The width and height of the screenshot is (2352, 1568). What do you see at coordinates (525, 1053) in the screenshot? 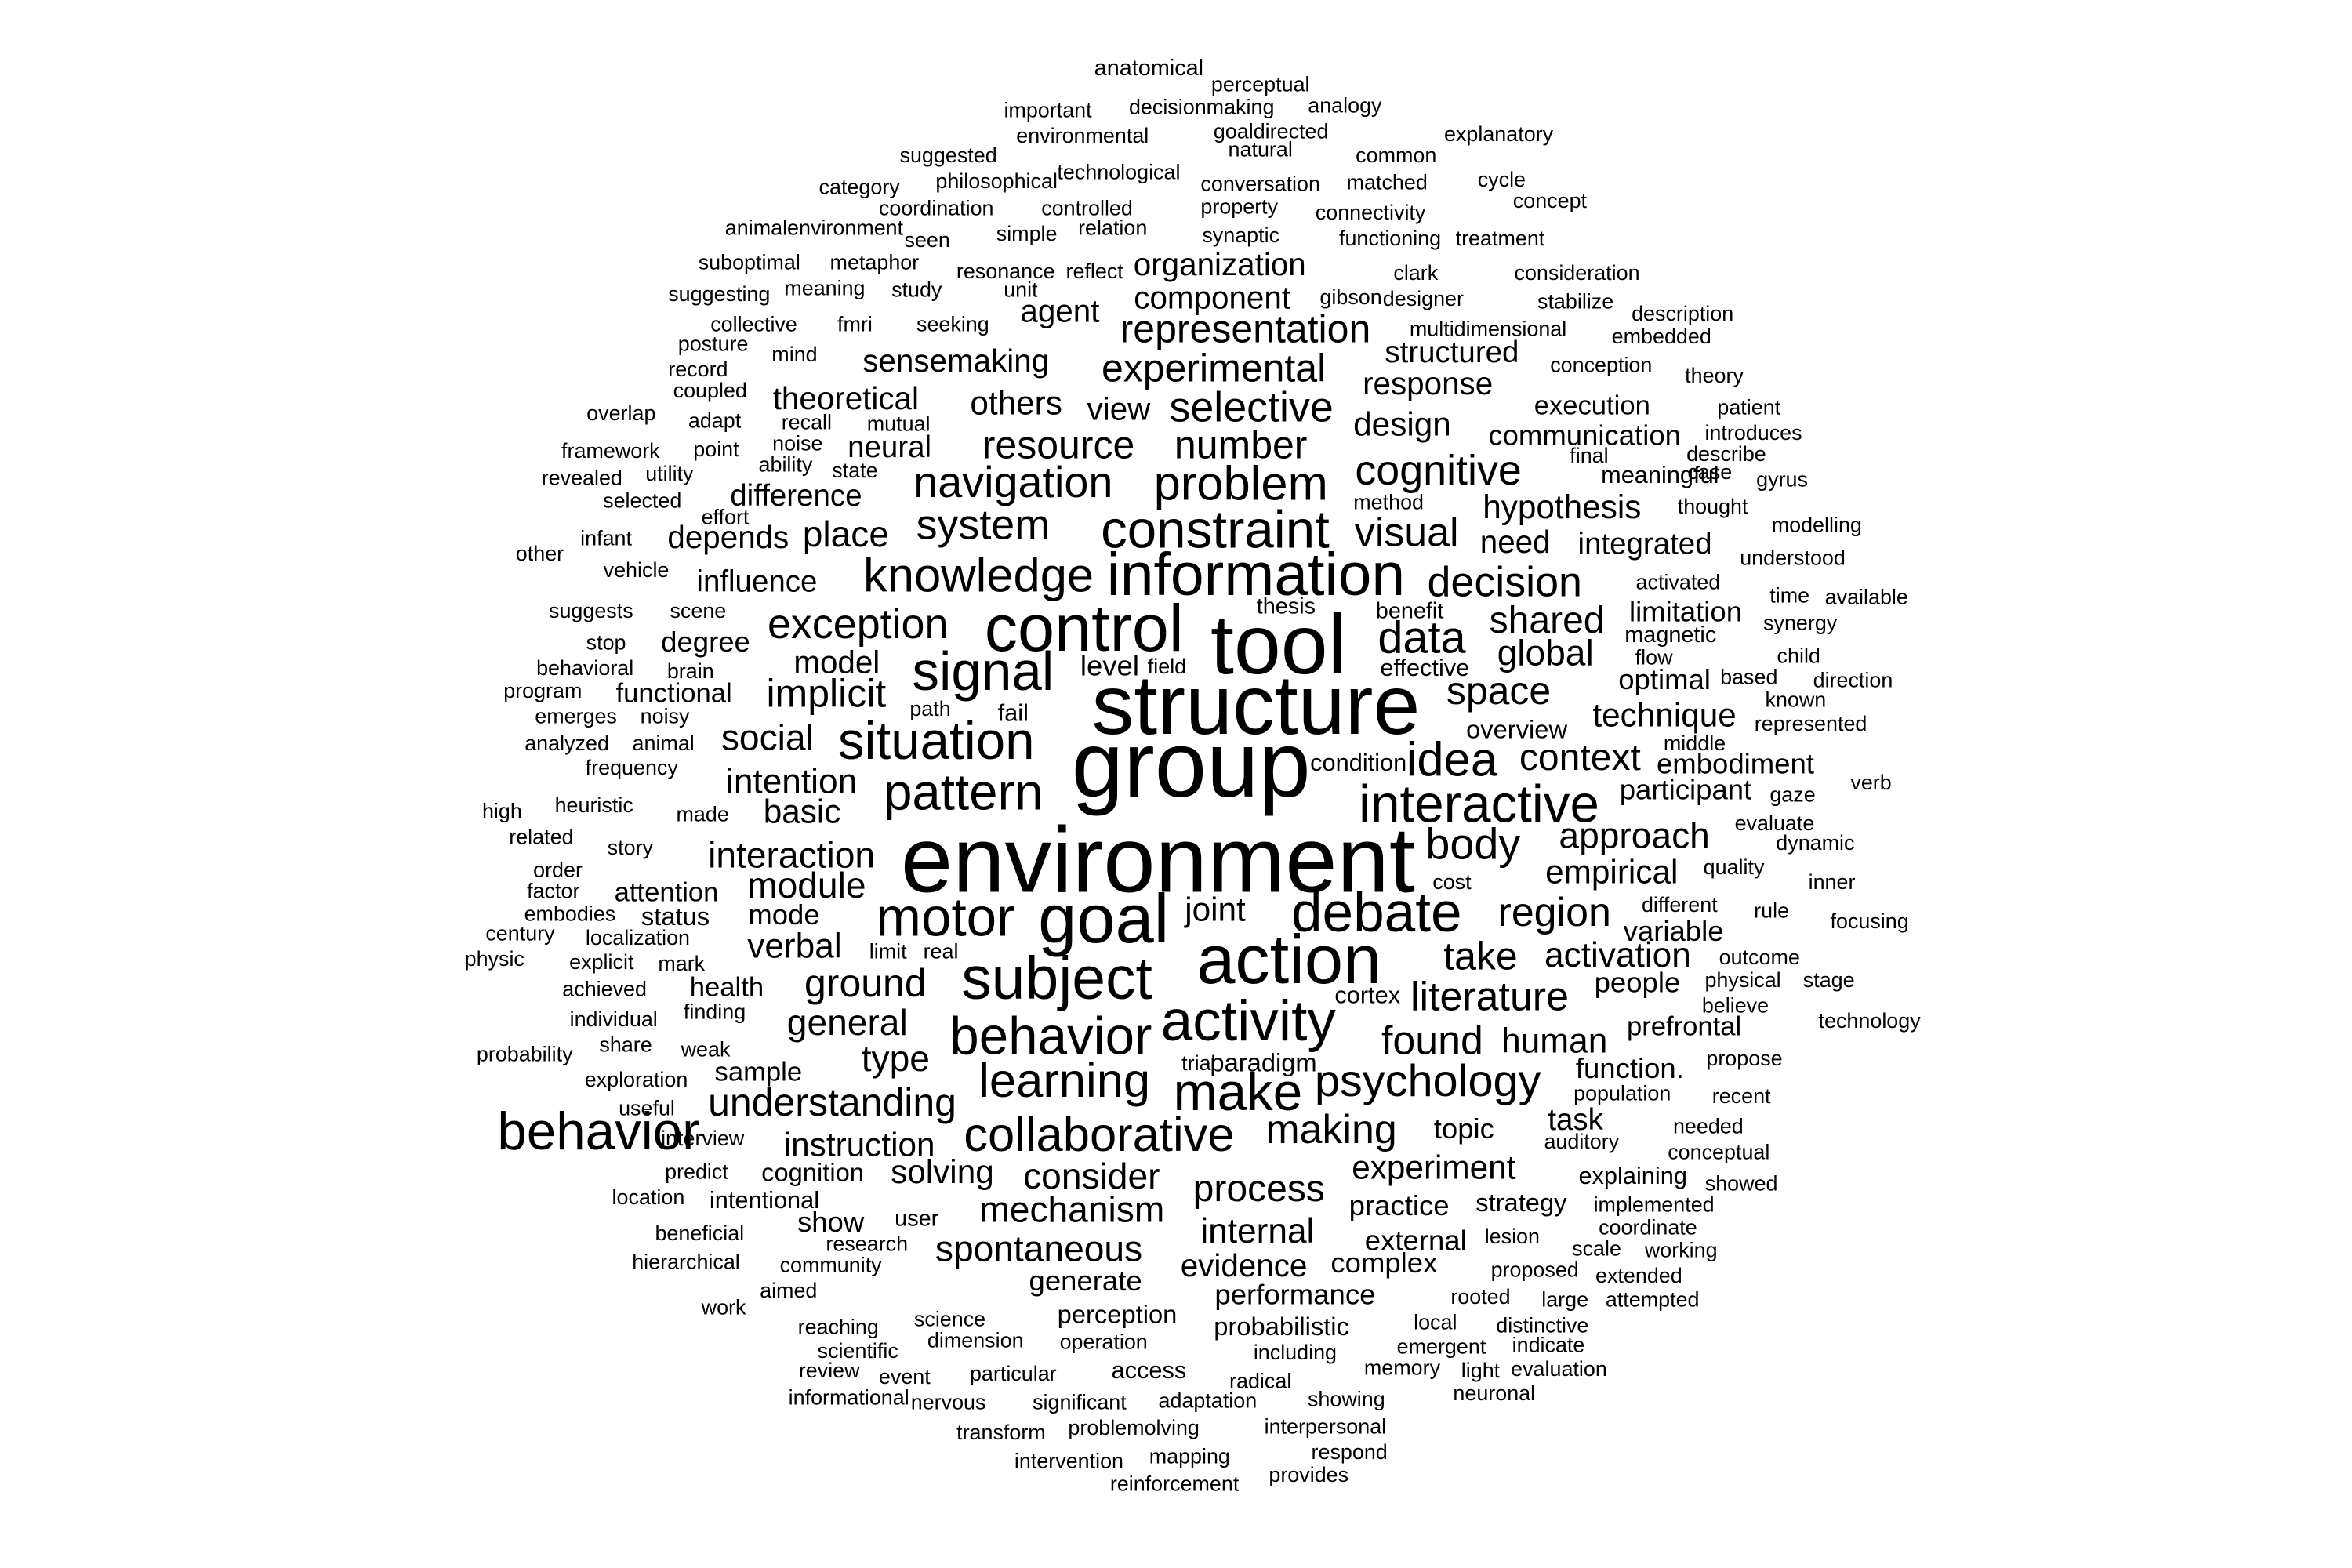
I see `cloud-word-probability: probability` at bounding box center [525, 1053].